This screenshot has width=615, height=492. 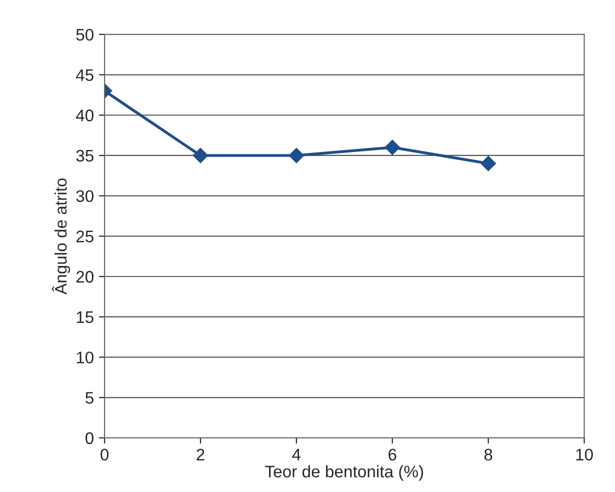 What do you see at coordinates (85, 196) in the screenshot?
I see `y-tick-label: 30` at bounding box center [85, 196].